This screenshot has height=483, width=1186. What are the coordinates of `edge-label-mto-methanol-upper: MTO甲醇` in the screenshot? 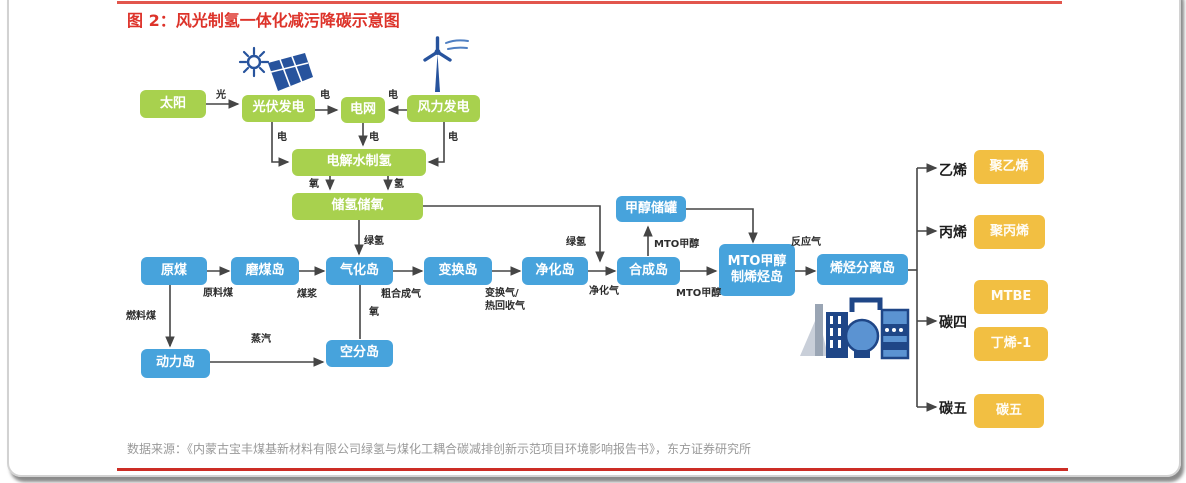 It's located at (677, 244).